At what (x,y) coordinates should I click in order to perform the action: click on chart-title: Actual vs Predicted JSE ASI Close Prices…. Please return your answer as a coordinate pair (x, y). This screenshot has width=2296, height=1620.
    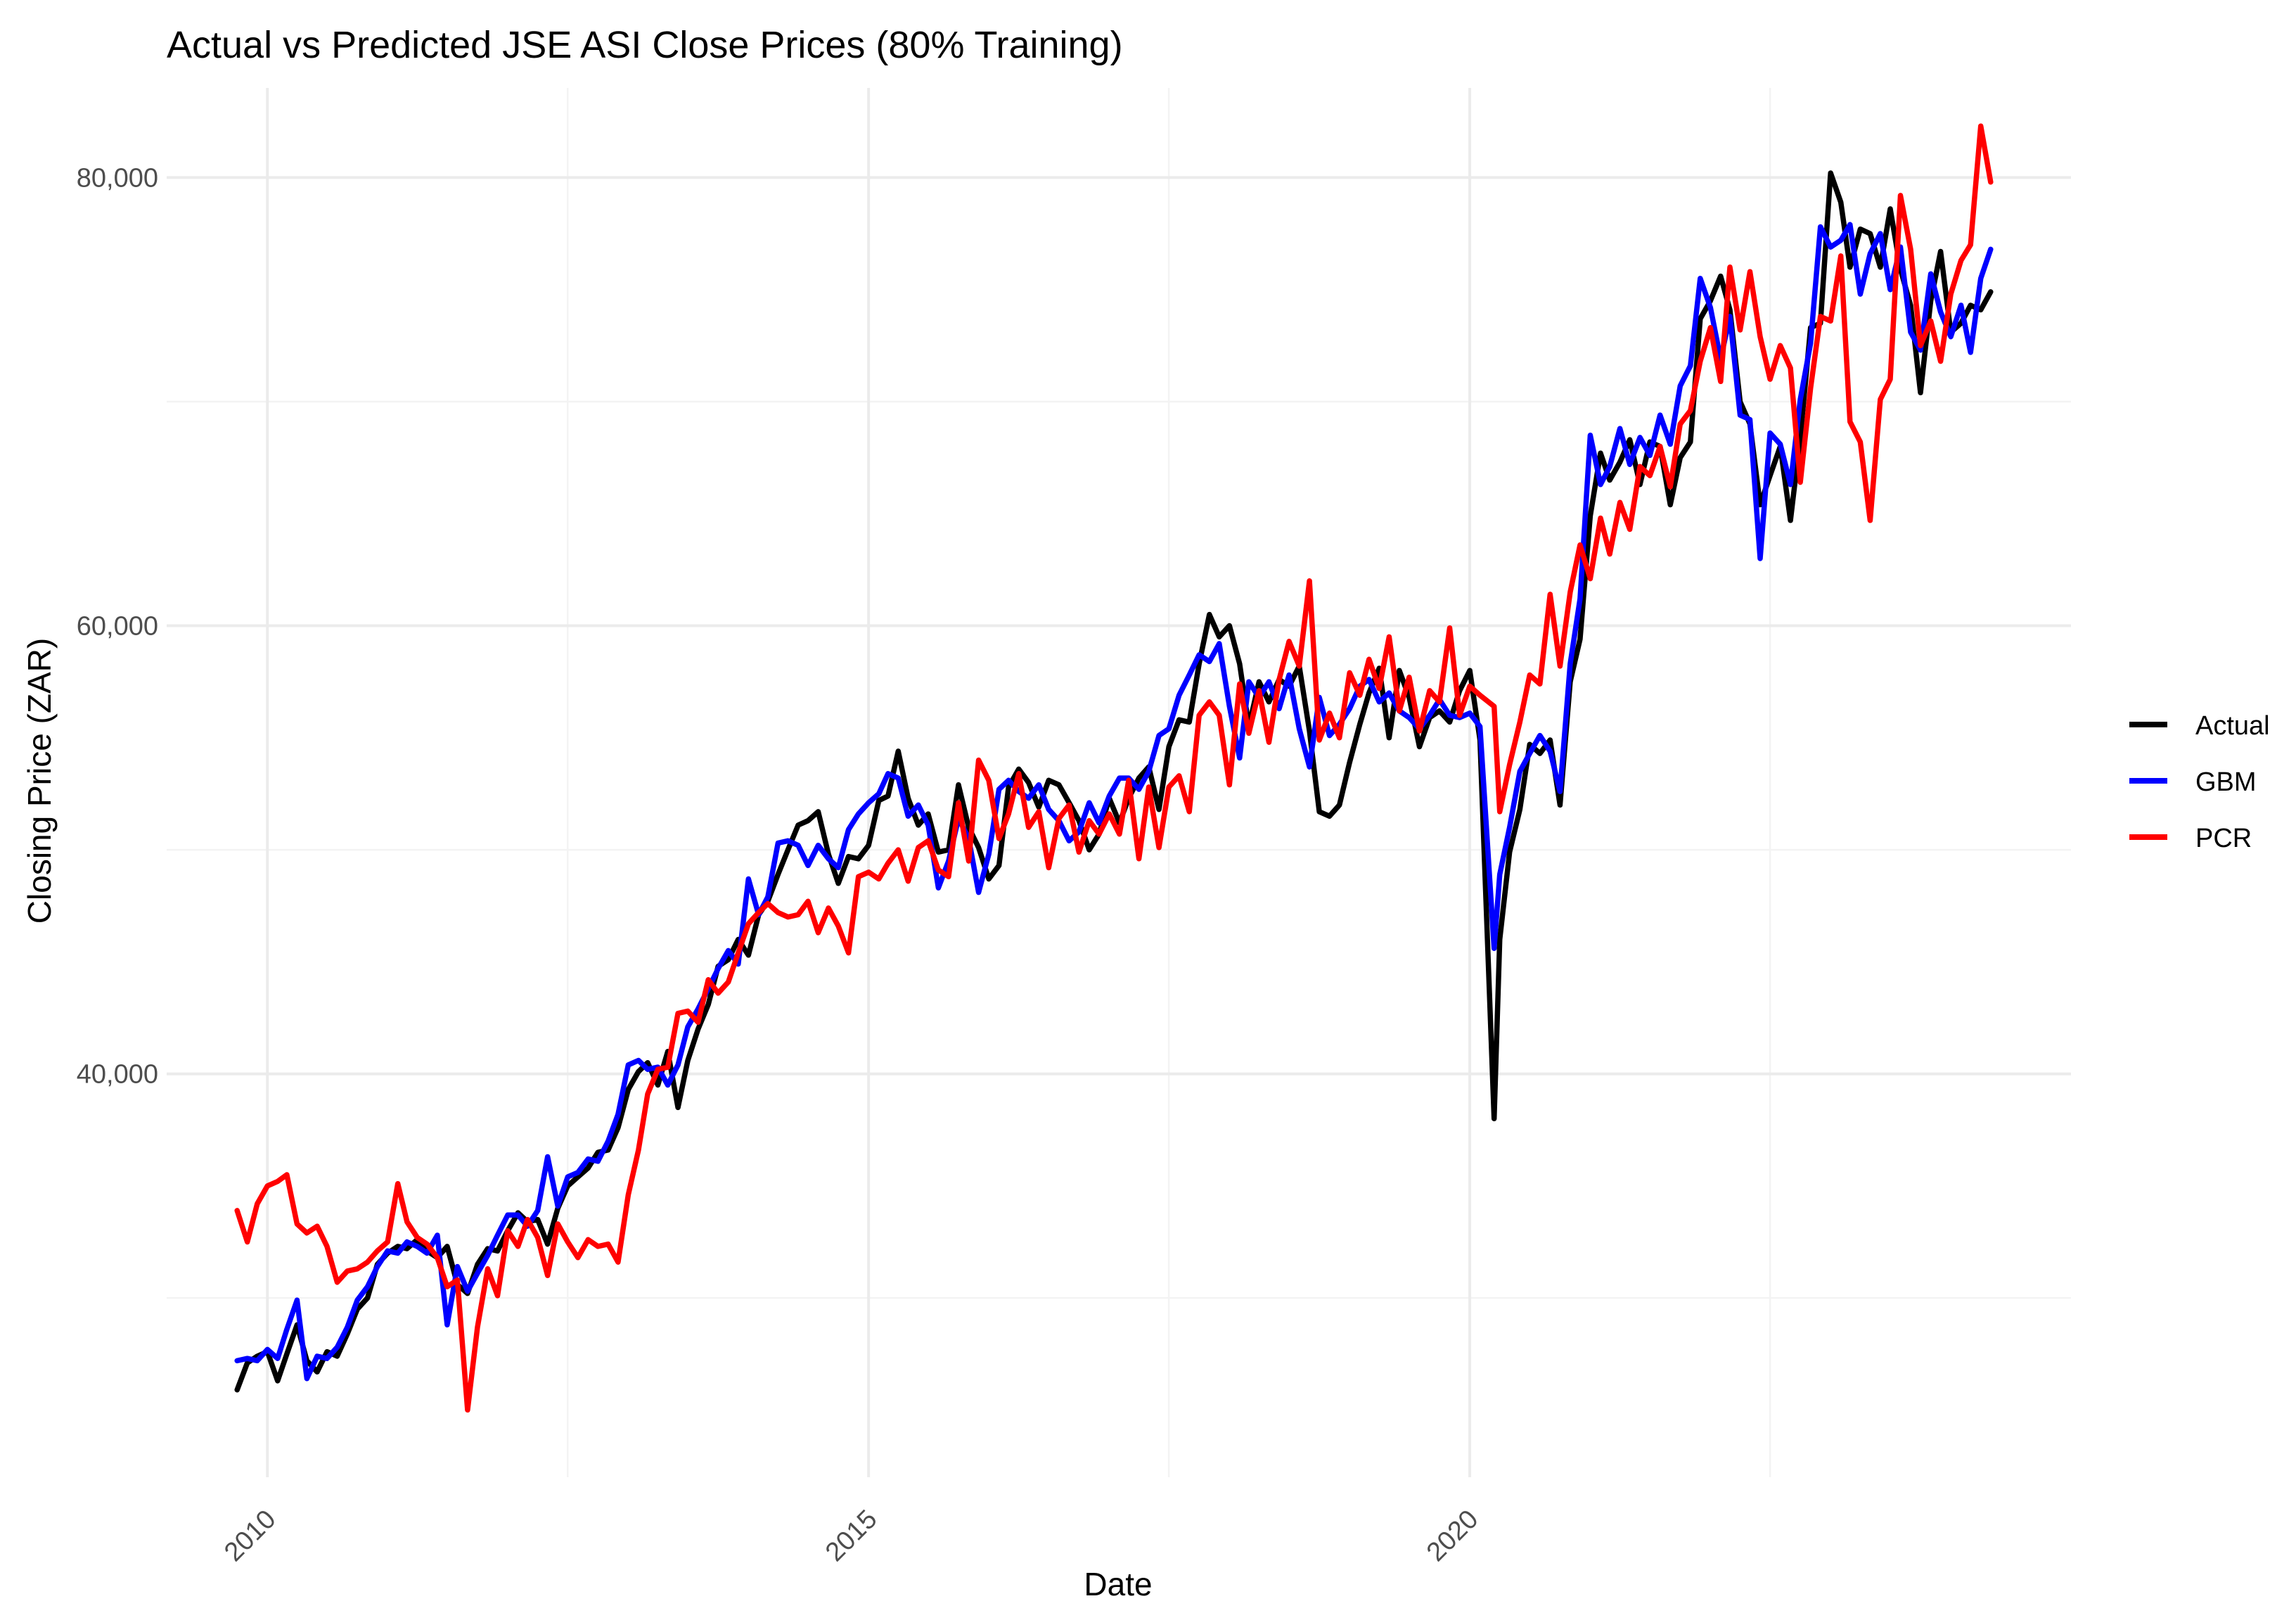
    Looking at the image, I should click on (645, 45).